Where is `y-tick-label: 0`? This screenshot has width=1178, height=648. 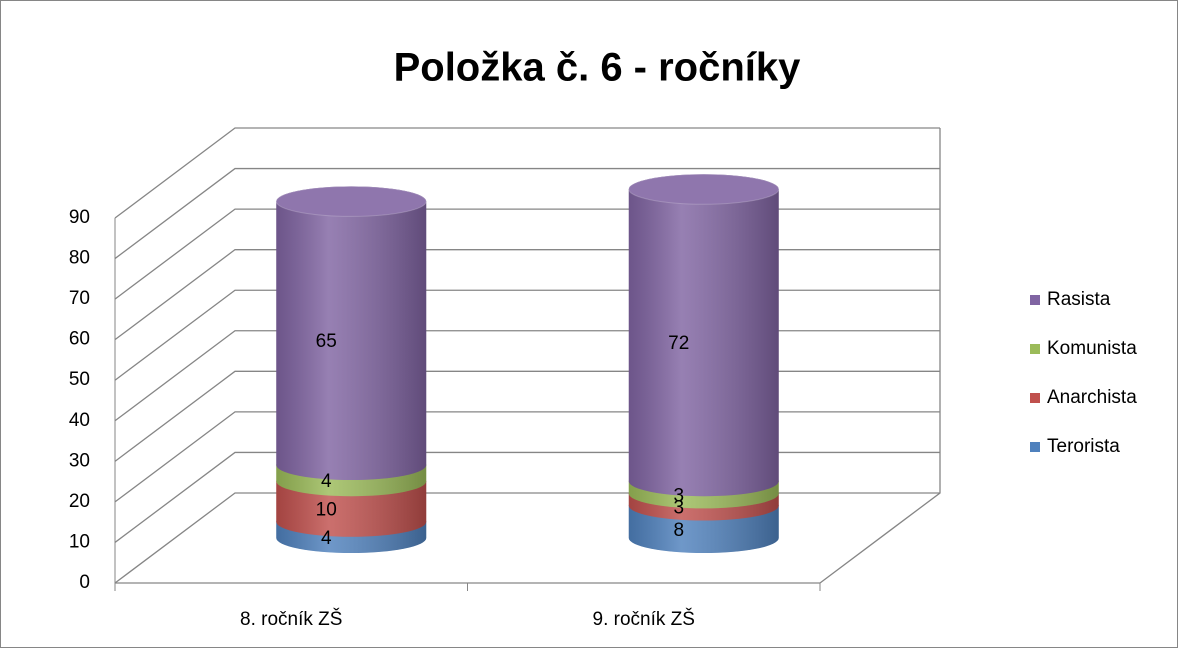 y-tick-label: 0 is located at coordinates (84, 582).